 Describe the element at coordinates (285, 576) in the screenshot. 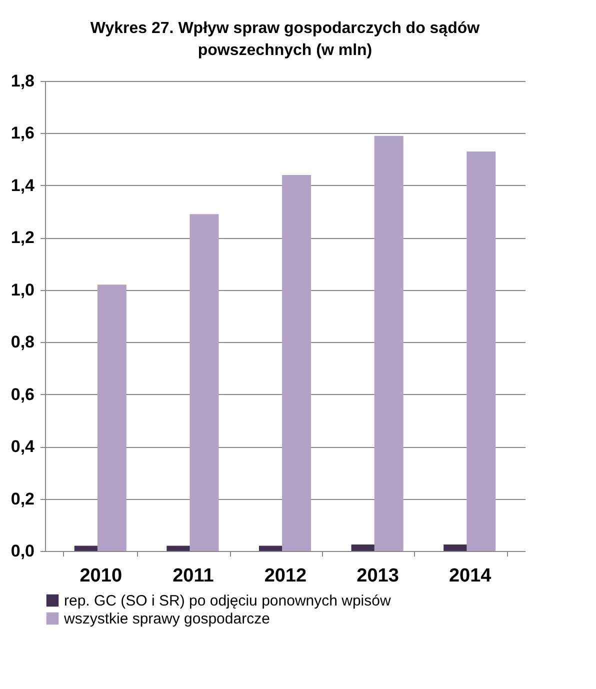

I see `x-tick-label: 2012` at that location.